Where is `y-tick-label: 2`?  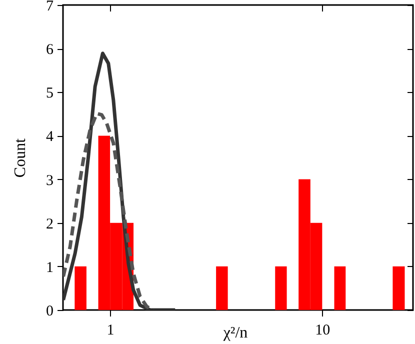
y-tick-label: 2 is located at coordinates (50, 224).